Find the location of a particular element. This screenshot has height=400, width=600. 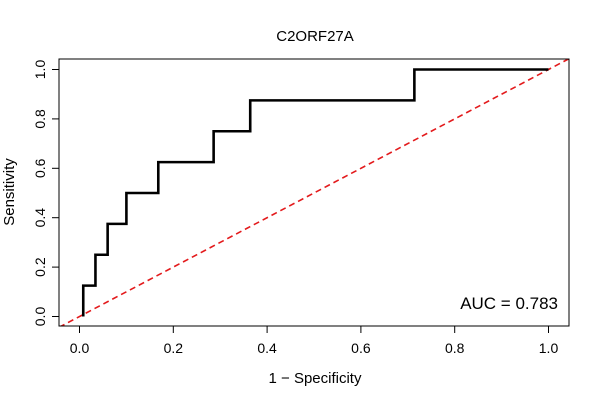

x-axis-label: 1 − Specificity is located at coordinates (315, 378).